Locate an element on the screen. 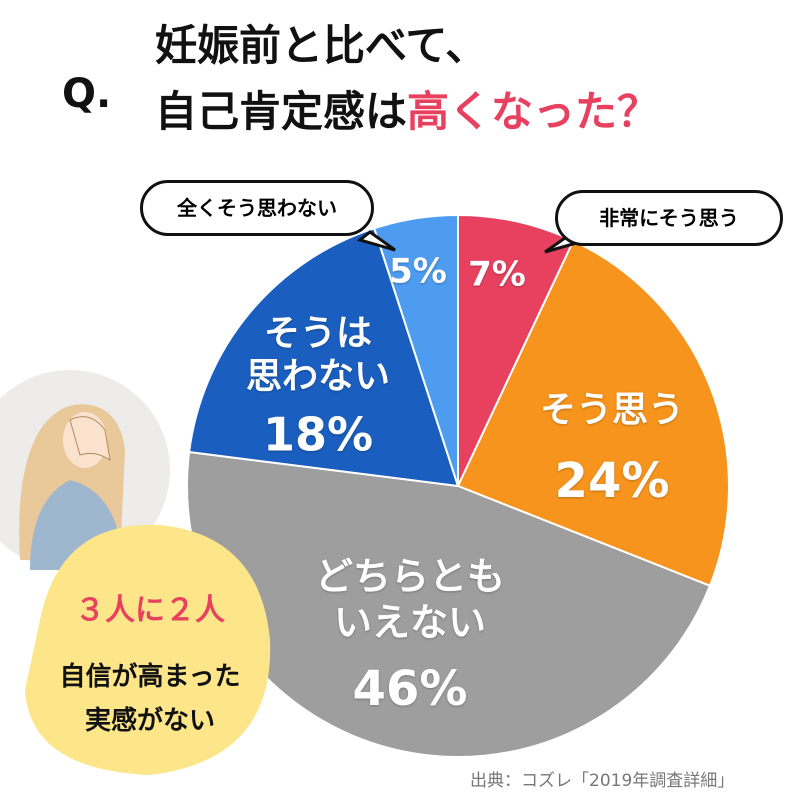 This screenshot has height=800, width=800. title-line: 自己肯定感は高くなった？ is located at coordinates (407, 112).